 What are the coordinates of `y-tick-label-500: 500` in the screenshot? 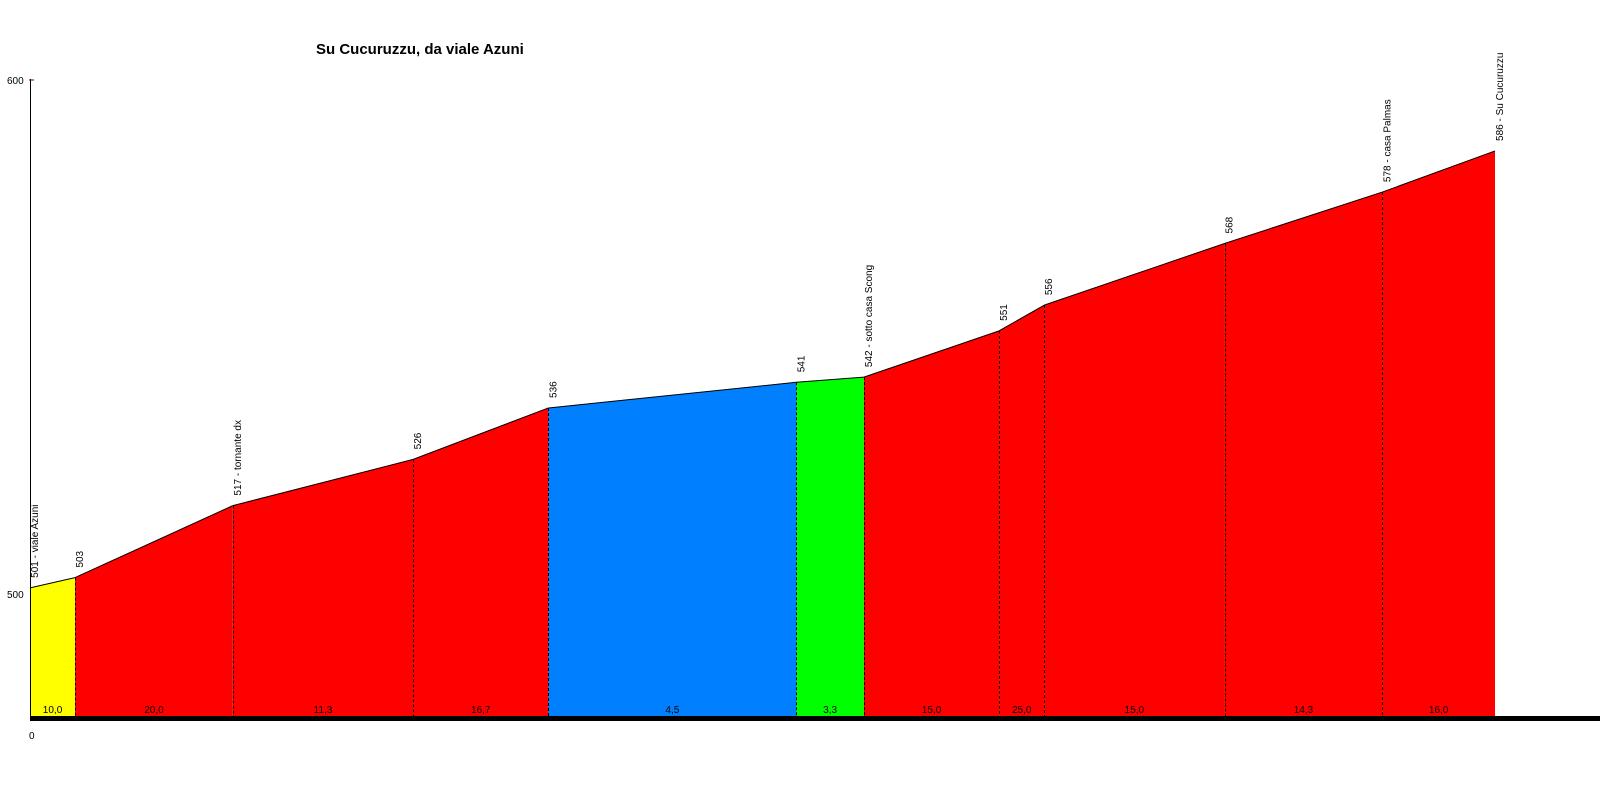 It's located at (15, 595).